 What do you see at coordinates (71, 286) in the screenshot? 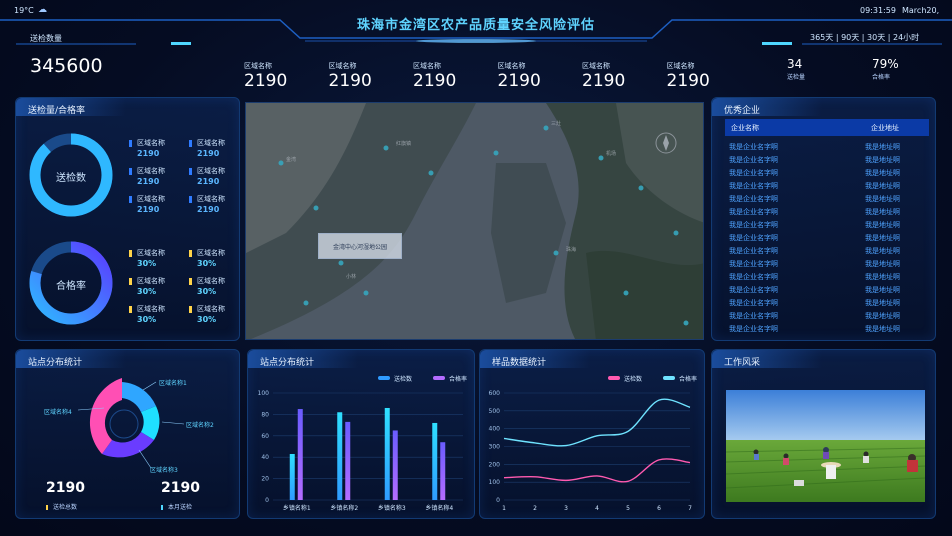
I see `ring-rate-label: 合格率` at bounding box center [71, 286].